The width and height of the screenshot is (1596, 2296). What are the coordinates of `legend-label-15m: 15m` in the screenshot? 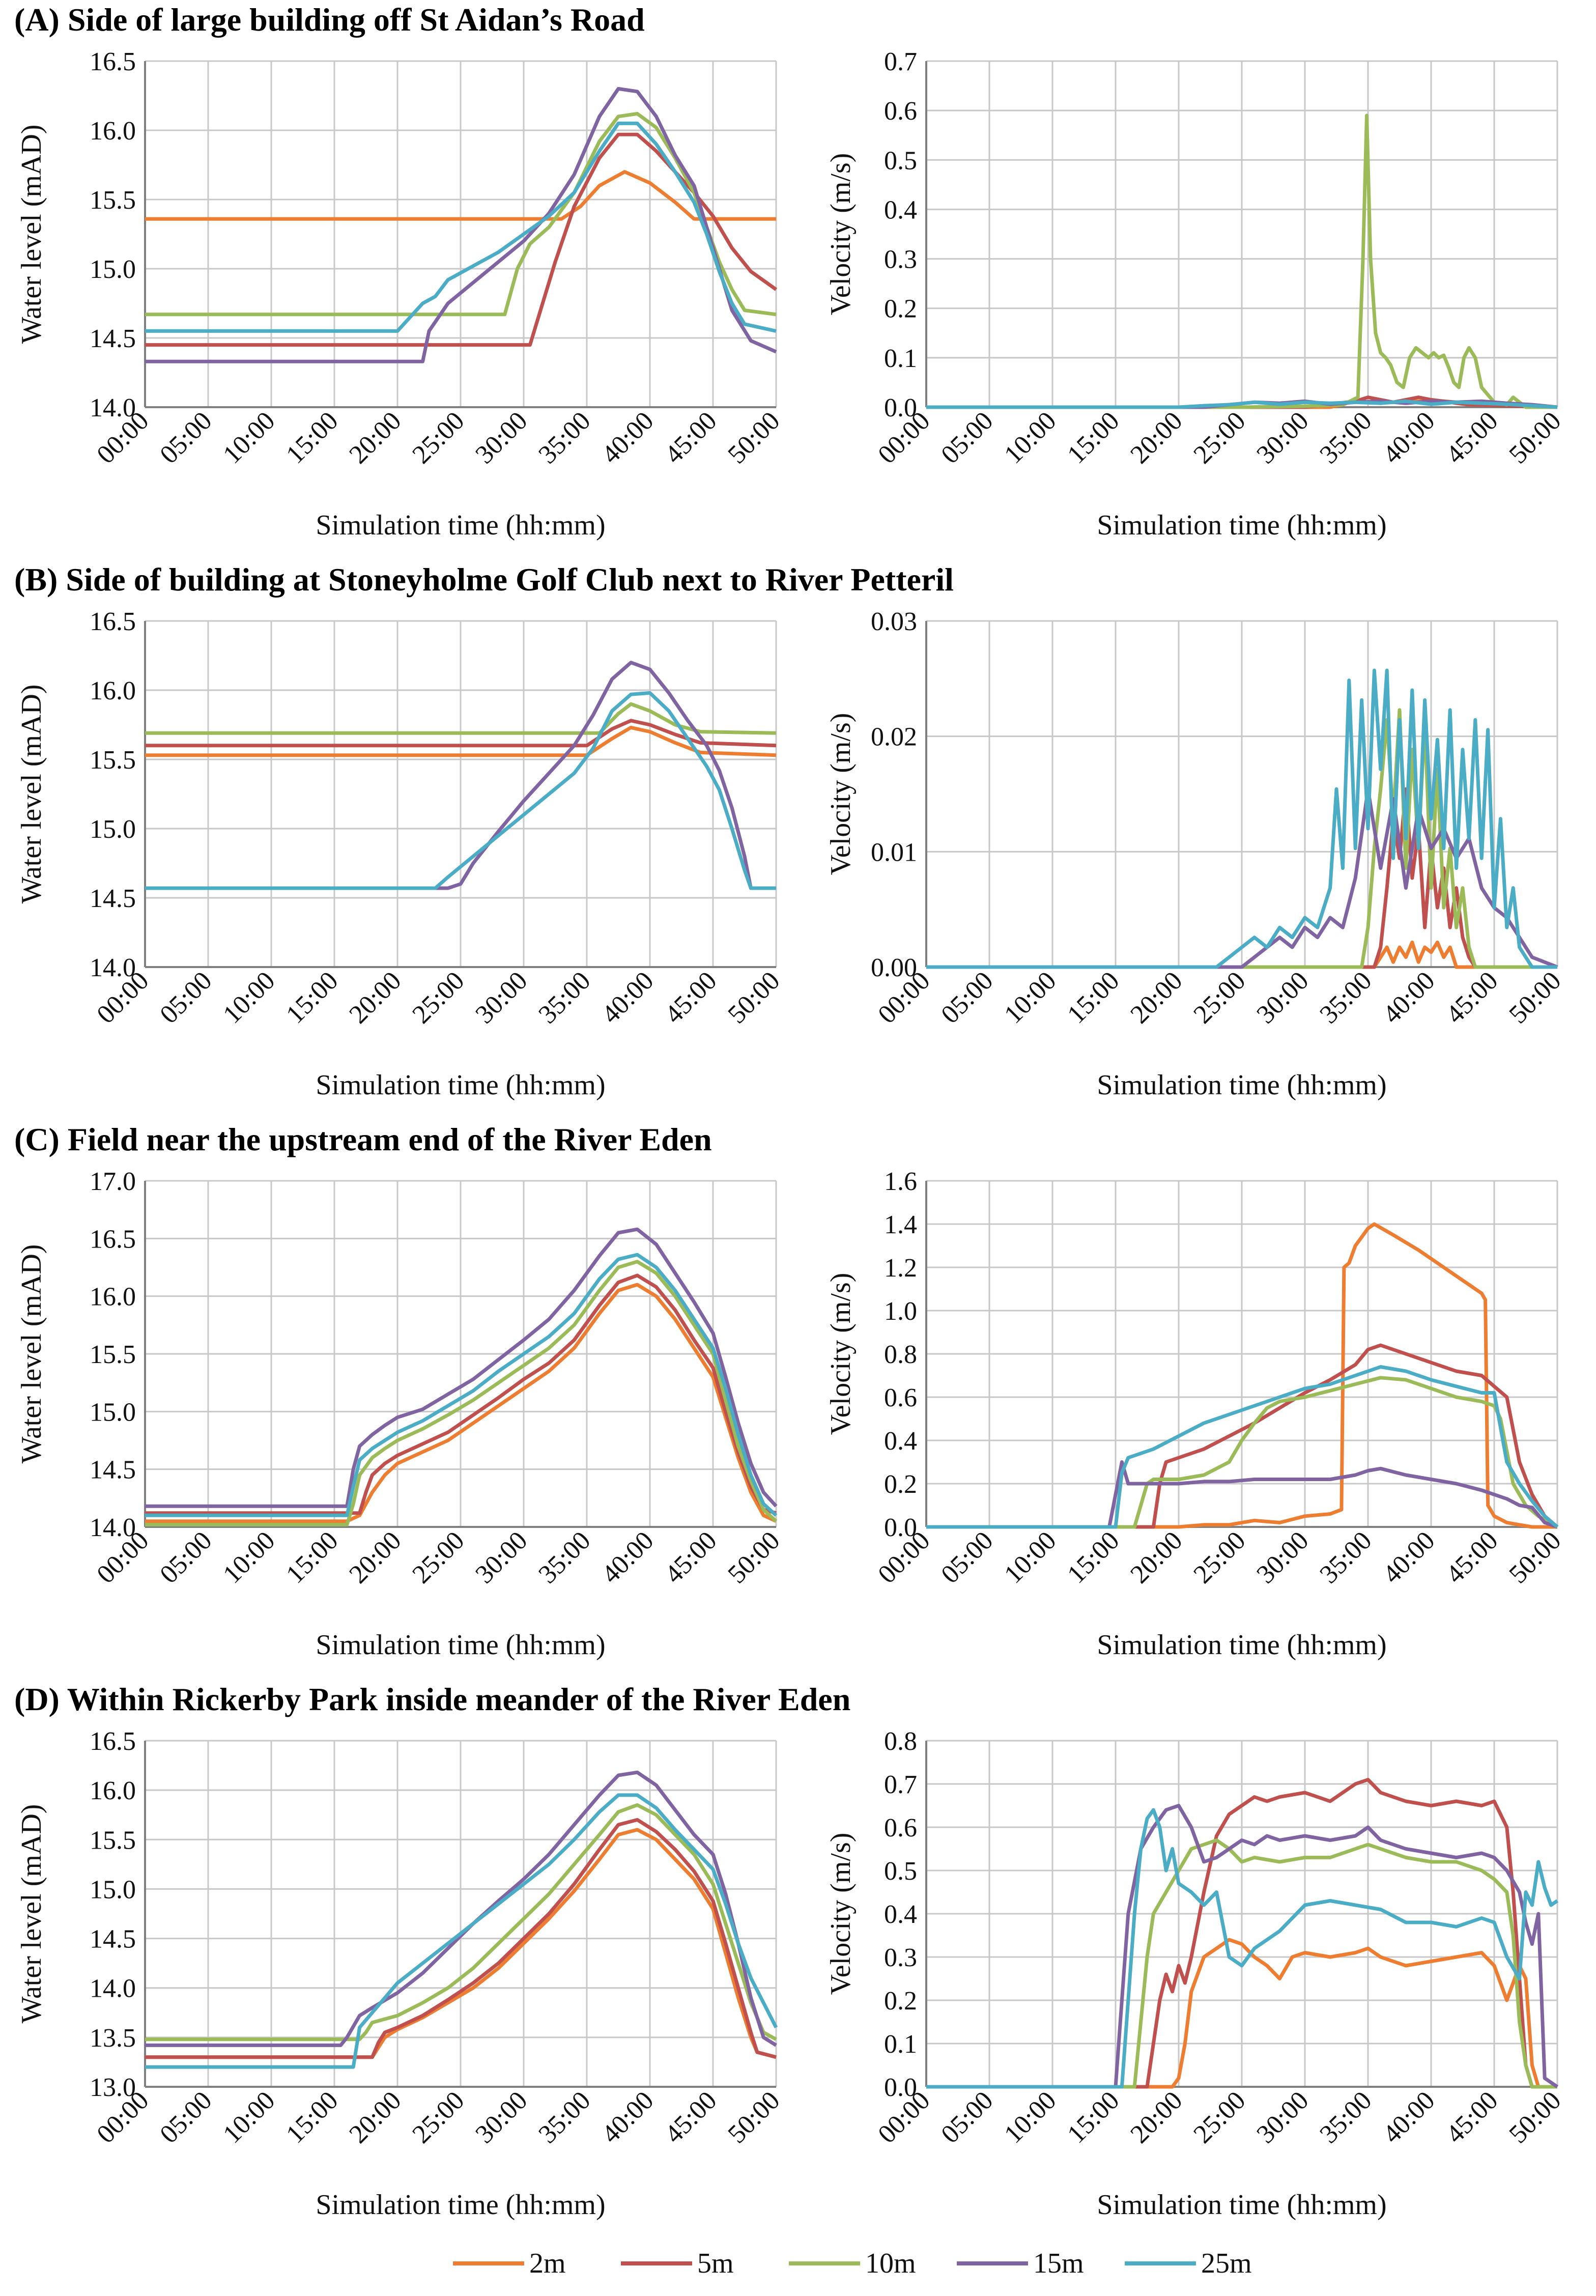 It's located at (1058, 2263).